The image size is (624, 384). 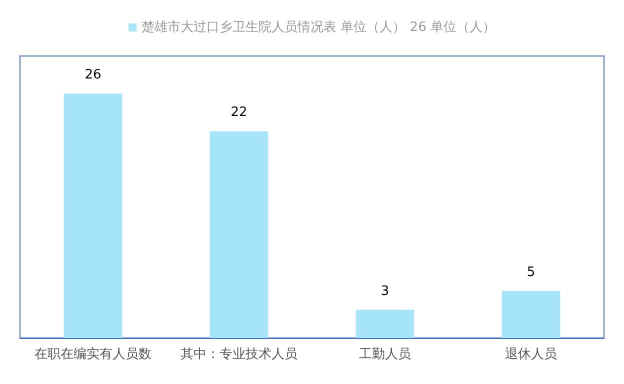 What do you see at coordinates (239, 354) in the screenshot?
I see `x-tick-label: 其中：专业技术人员` at bounding box center [239, 354].